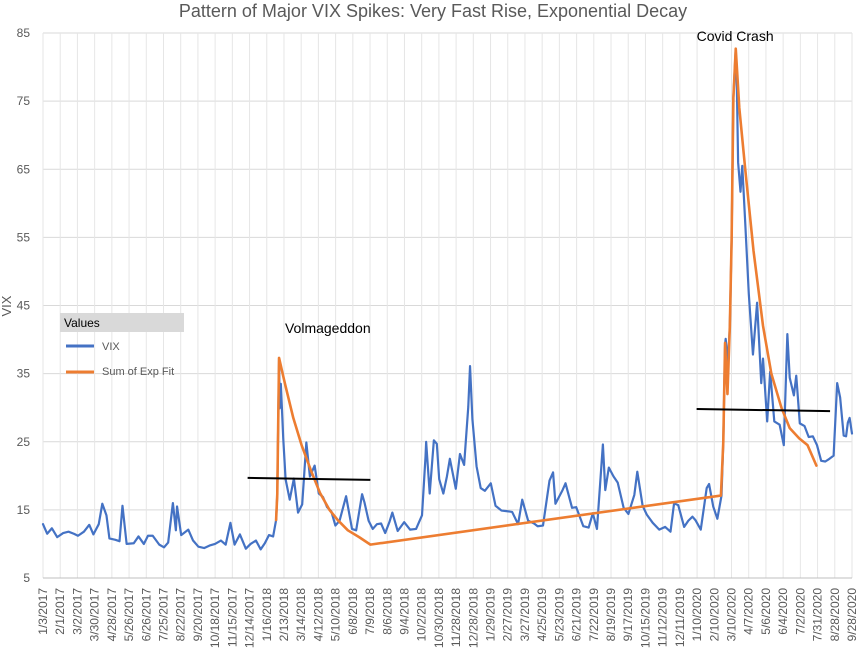 The height and width of the screenshot is (657, 866). I want to click on x-tick-label: 9/4/2018, so click(404, 611).